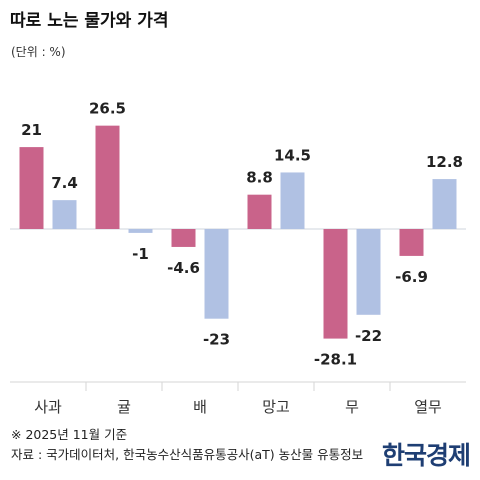 The height and width of the screenshot is (480, 480). I want to click on category-label: 사과, so click(48, 407).